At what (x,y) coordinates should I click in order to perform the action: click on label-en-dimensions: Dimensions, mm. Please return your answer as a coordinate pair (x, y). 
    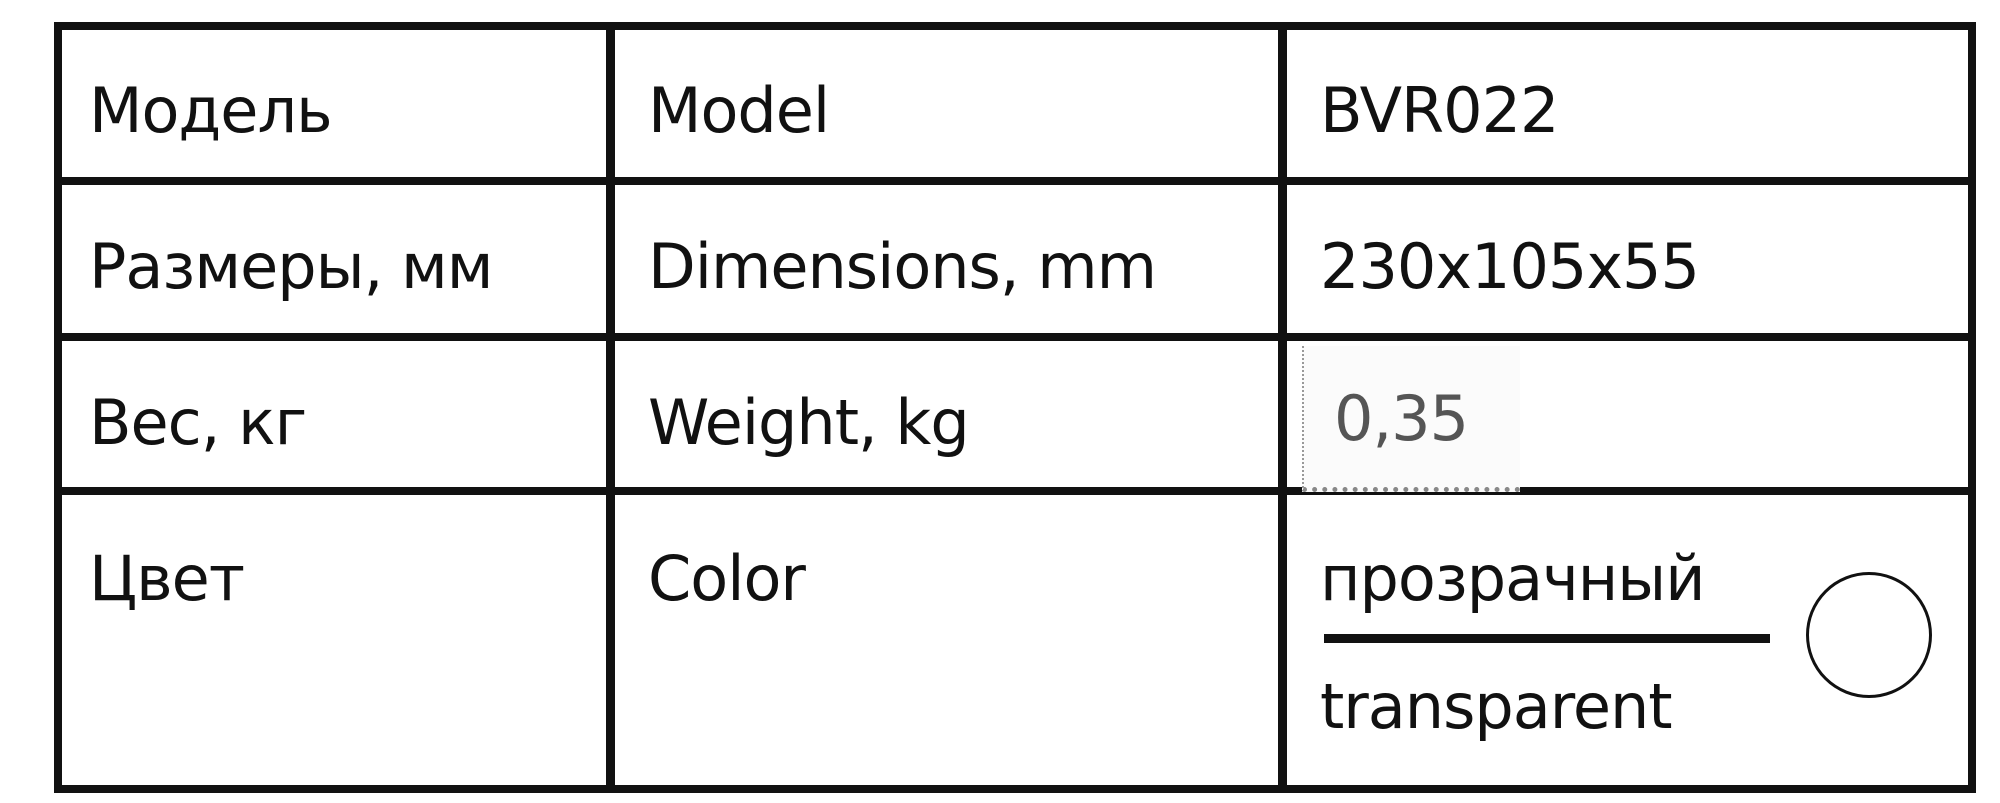
    Looking at the image, I should click on (902, 266).